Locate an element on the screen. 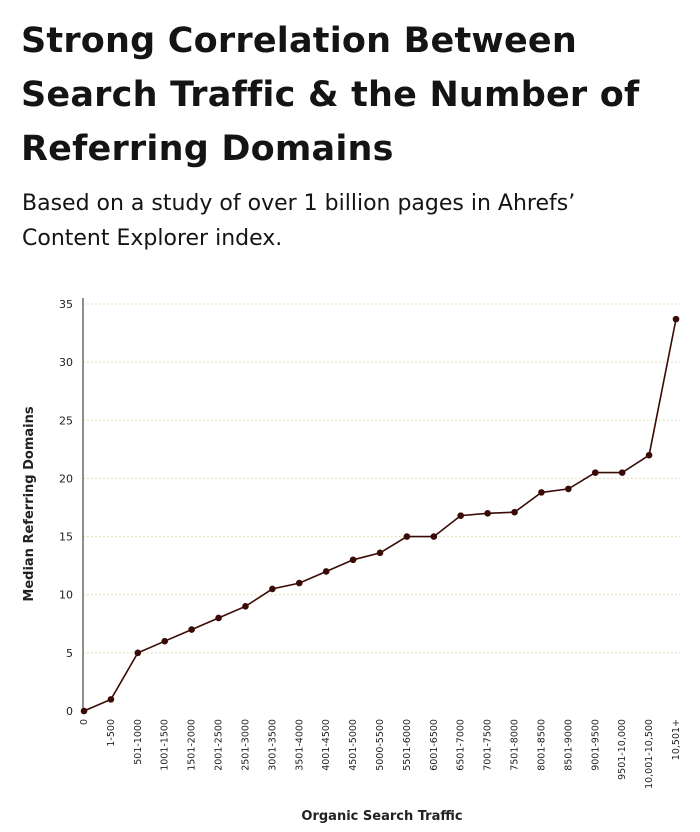 This screenshot has width=700, height=832. x-tick-label: 3501-4000 is located at coordinates (299, 745).